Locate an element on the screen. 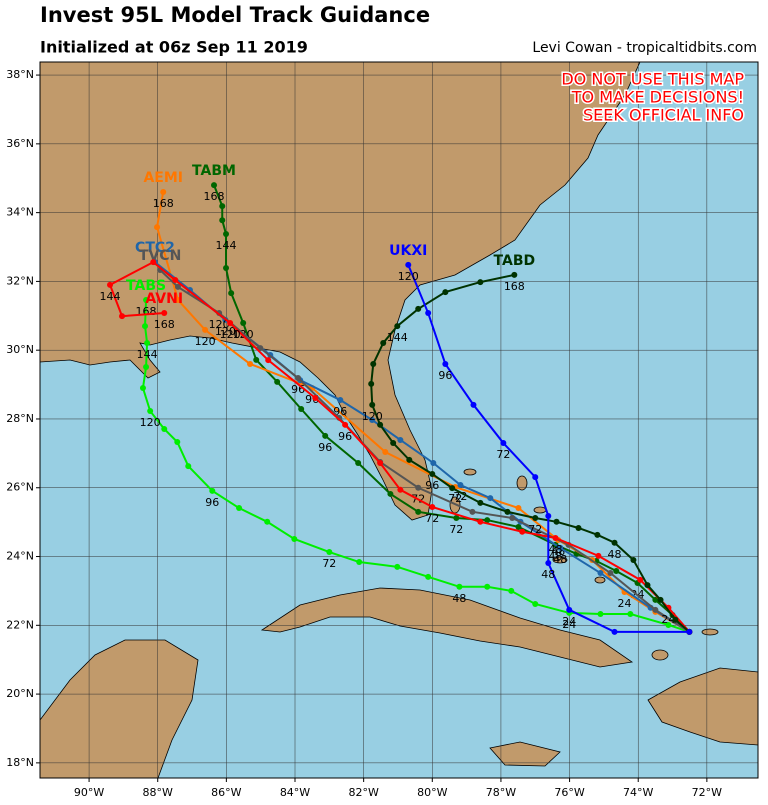 This screenshot has width=768, height=805. x-tick-label: 72°W is located at coordinates (707, 792).